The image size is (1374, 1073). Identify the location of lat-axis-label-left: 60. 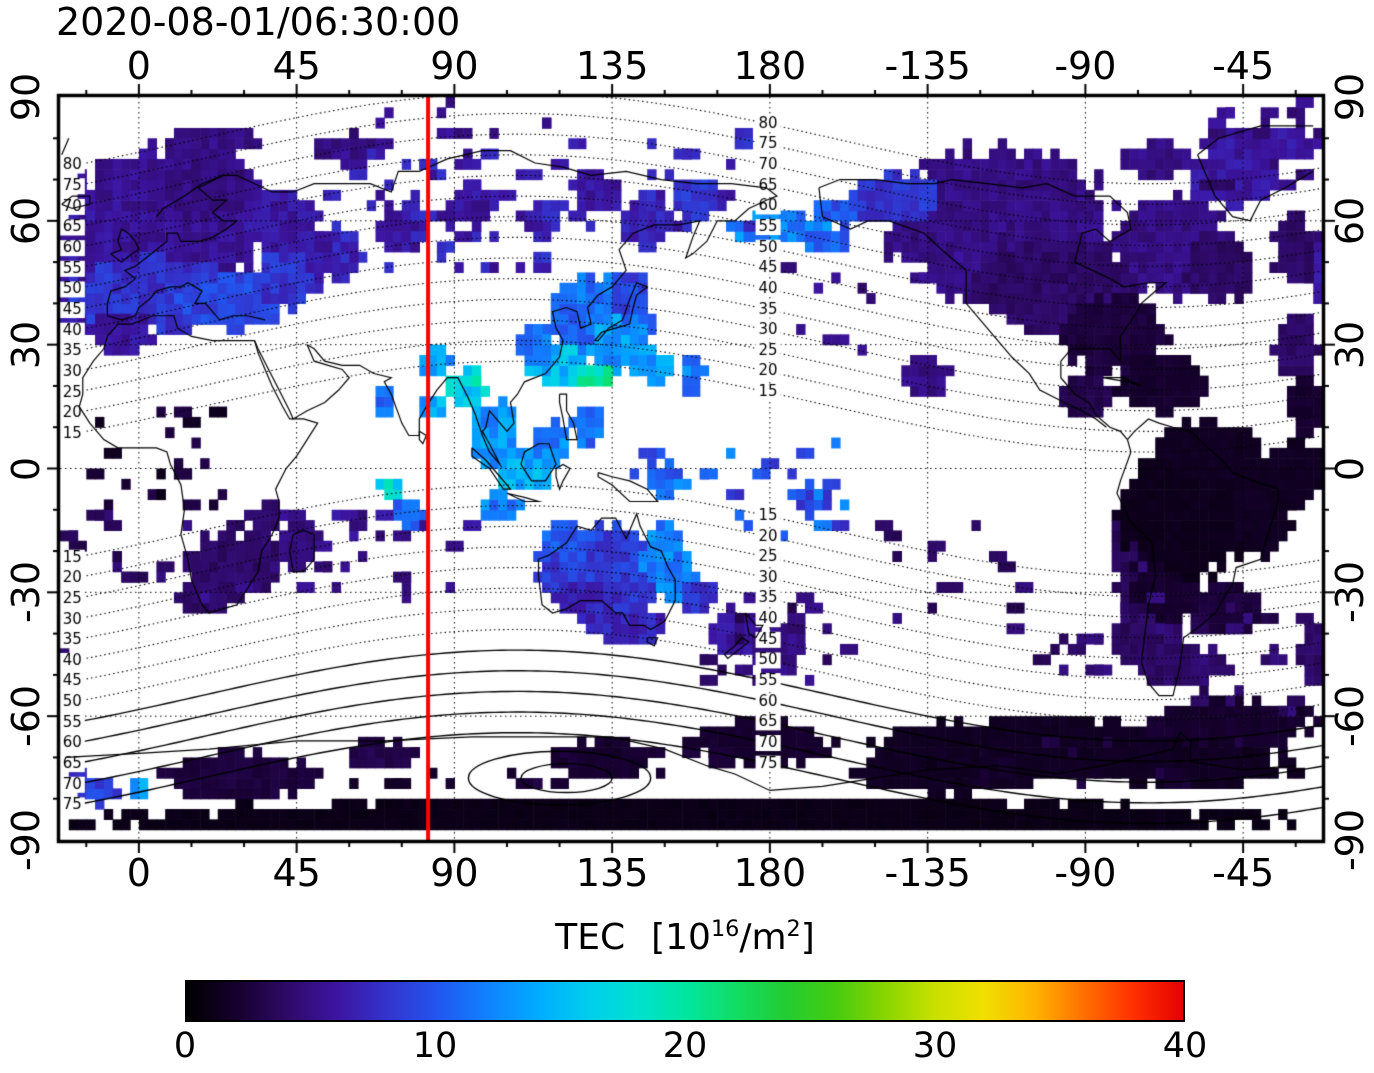
(26, 221).